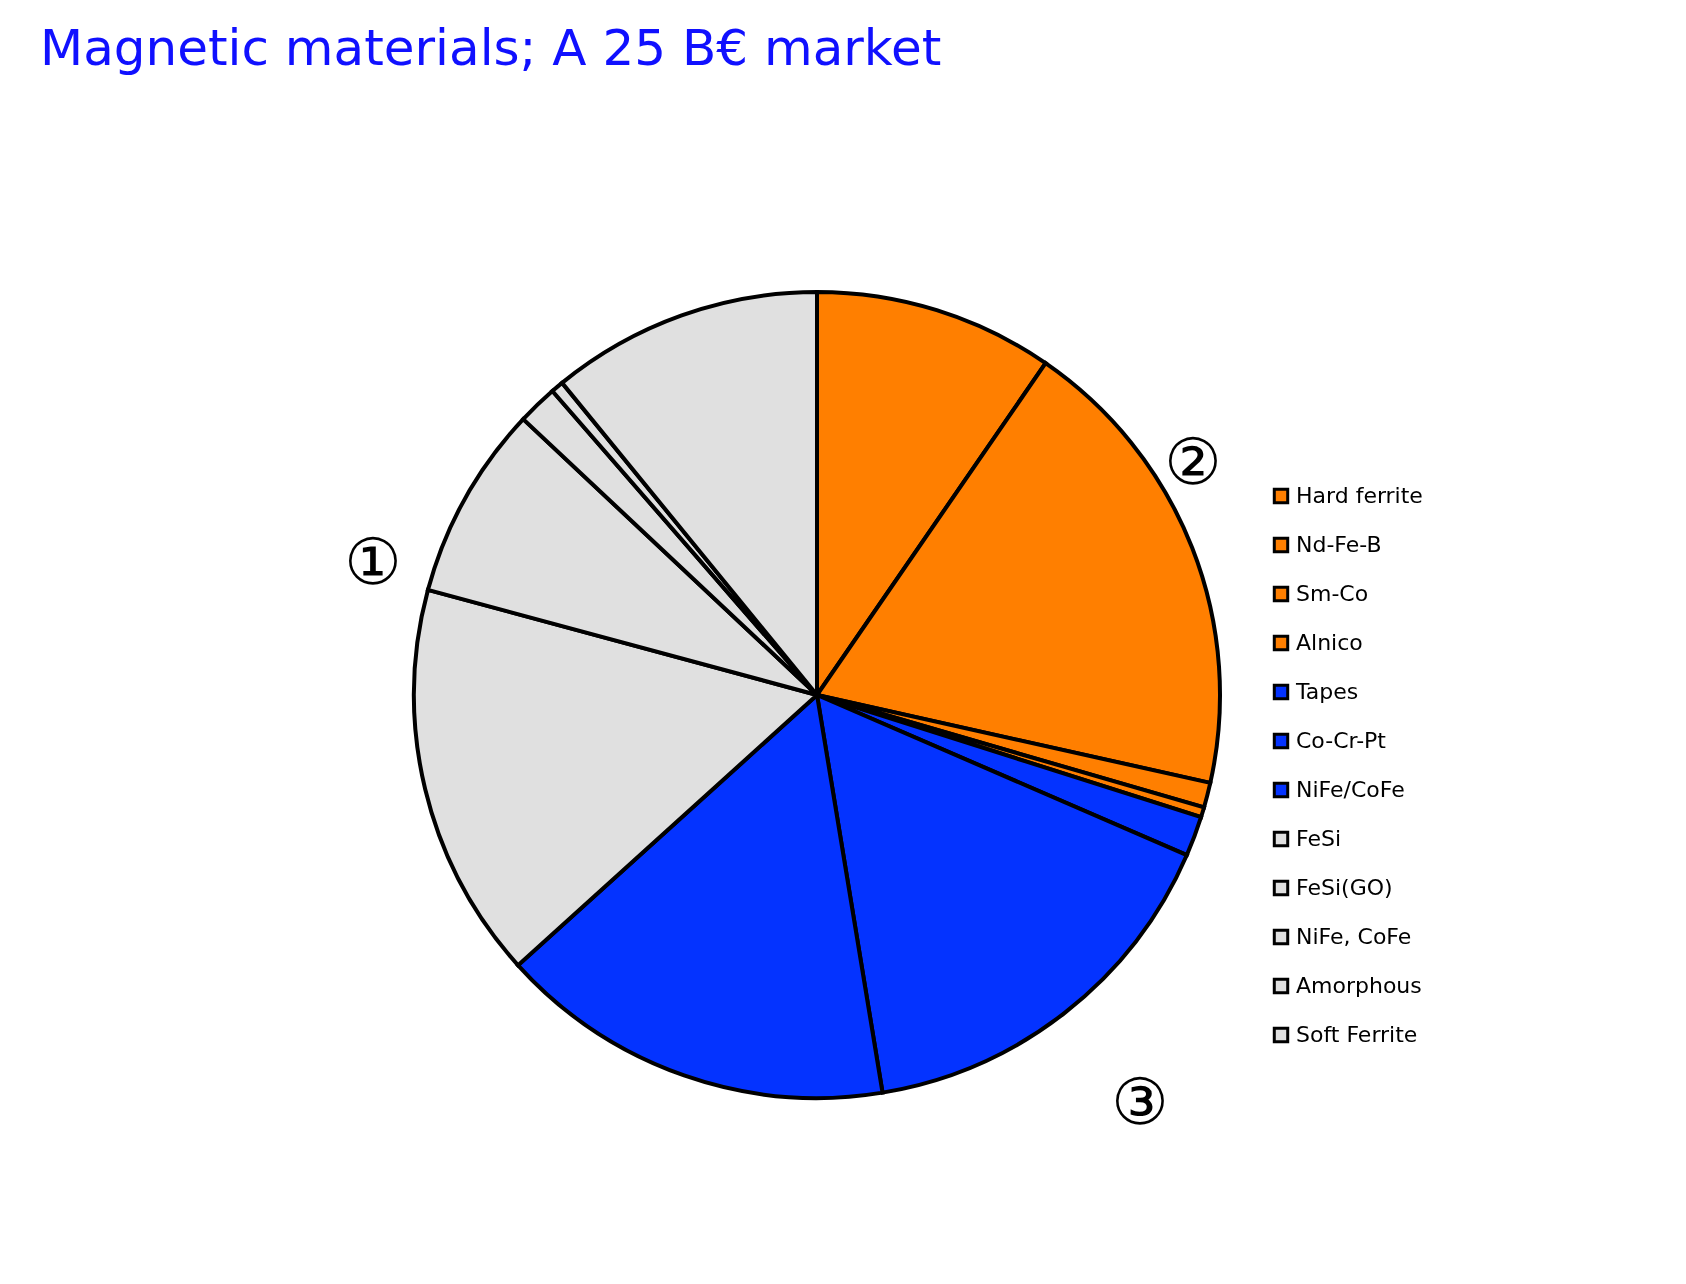  I want to click on legend-label: Soft Ferrite, so click(1357, 1034).